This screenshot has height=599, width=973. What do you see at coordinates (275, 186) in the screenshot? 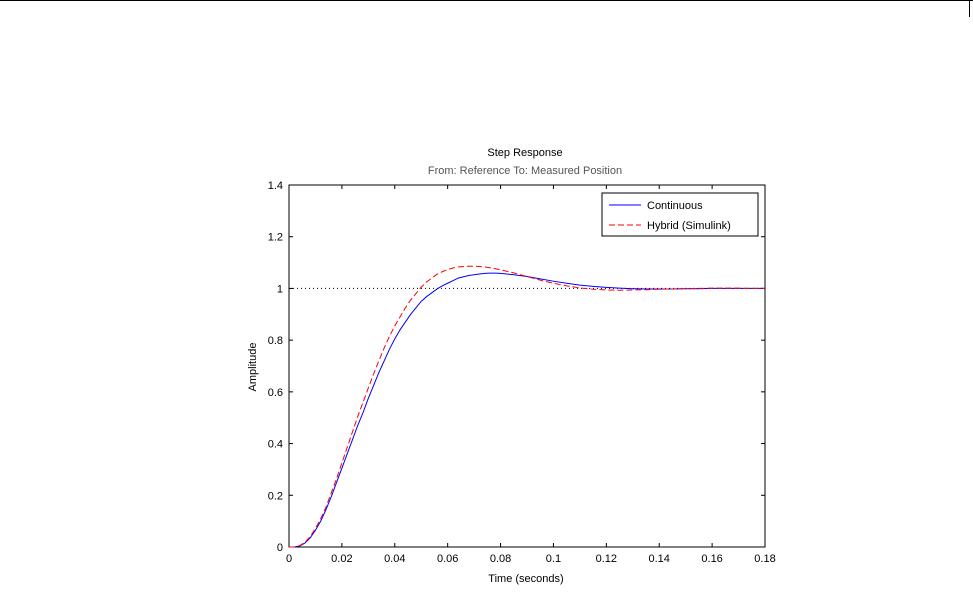
I see `y-tick-label: 1.4` at bounding box center [275, 186].